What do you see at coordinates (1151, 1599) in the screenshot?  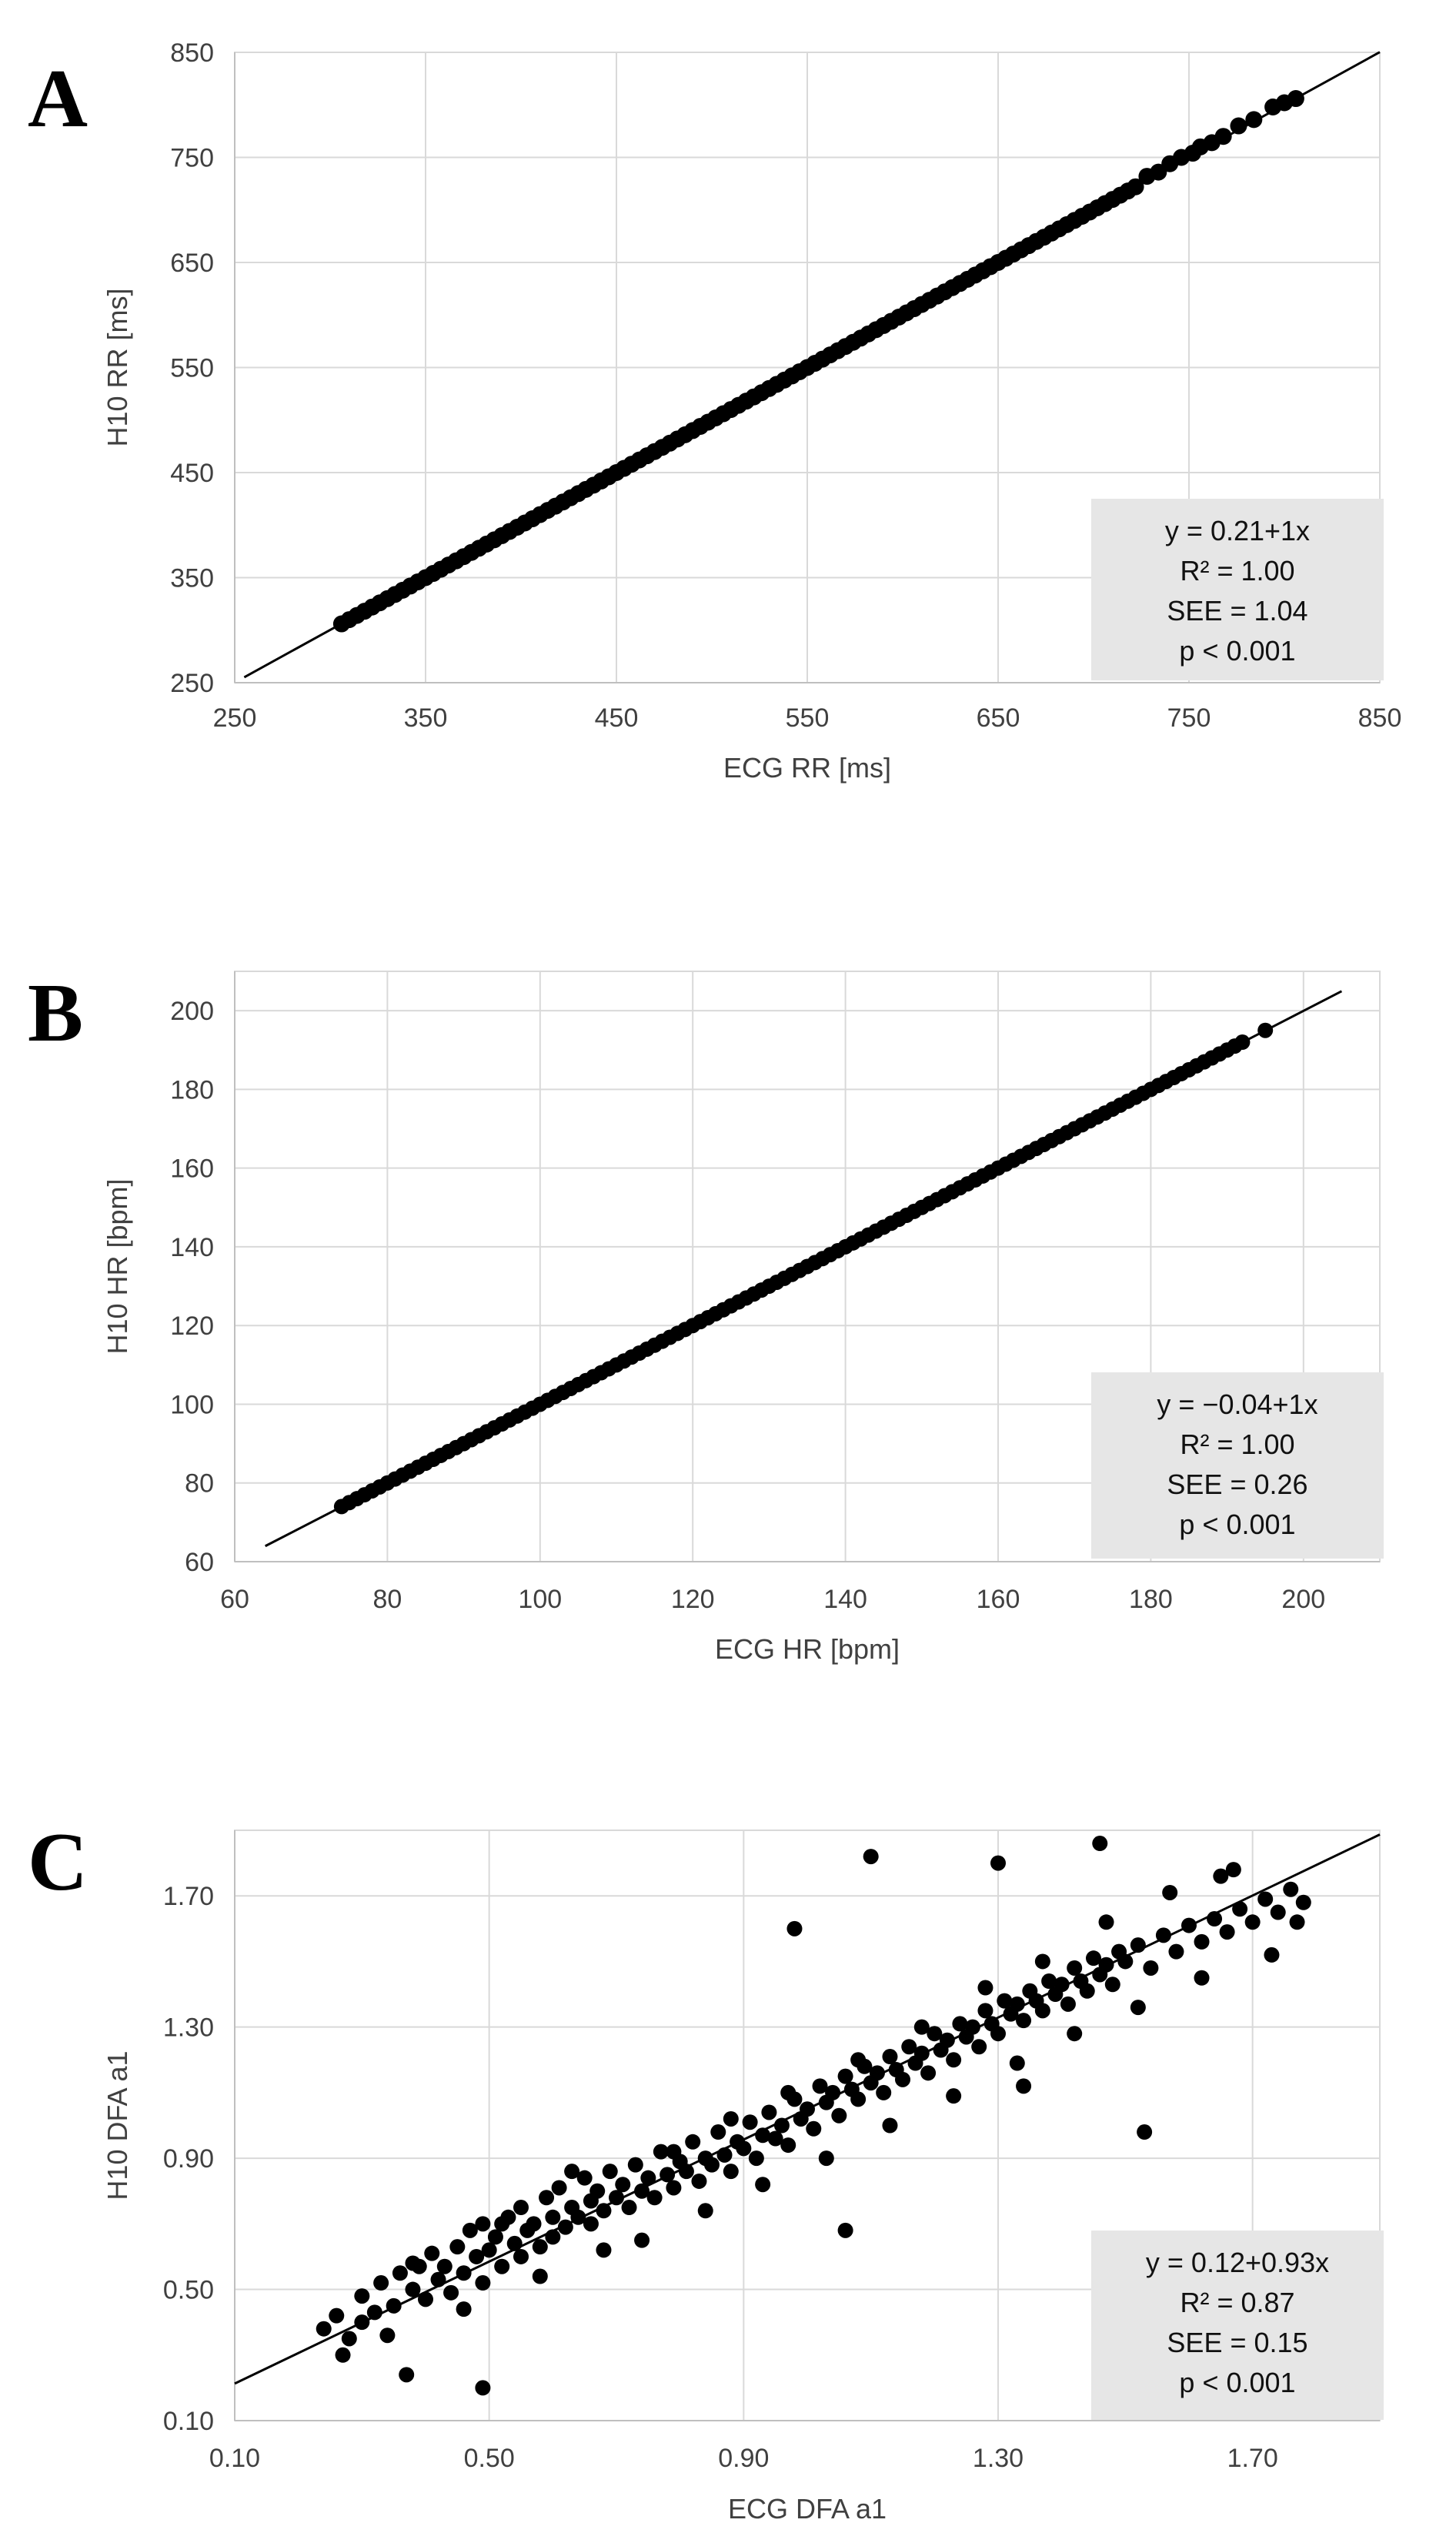 I see `panel-b-x-tick-label: 180` at bounding box center [1151, 1599].